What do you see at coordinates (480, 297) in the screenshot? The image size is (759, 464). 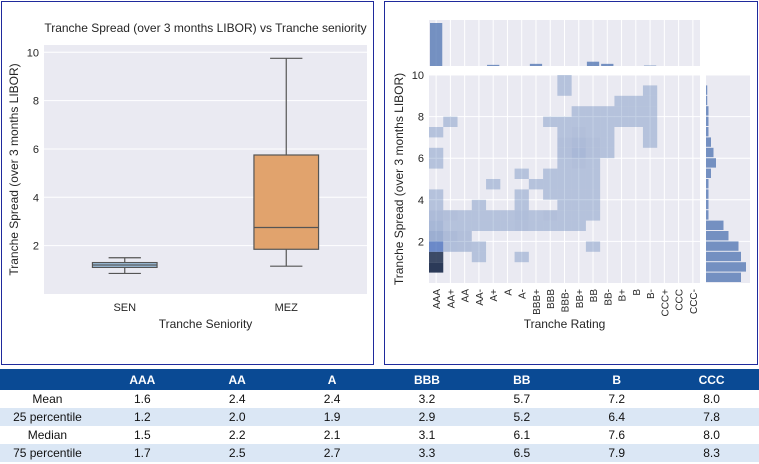 I see `x-tick-label: AA-` at bounding box center [480, 297].